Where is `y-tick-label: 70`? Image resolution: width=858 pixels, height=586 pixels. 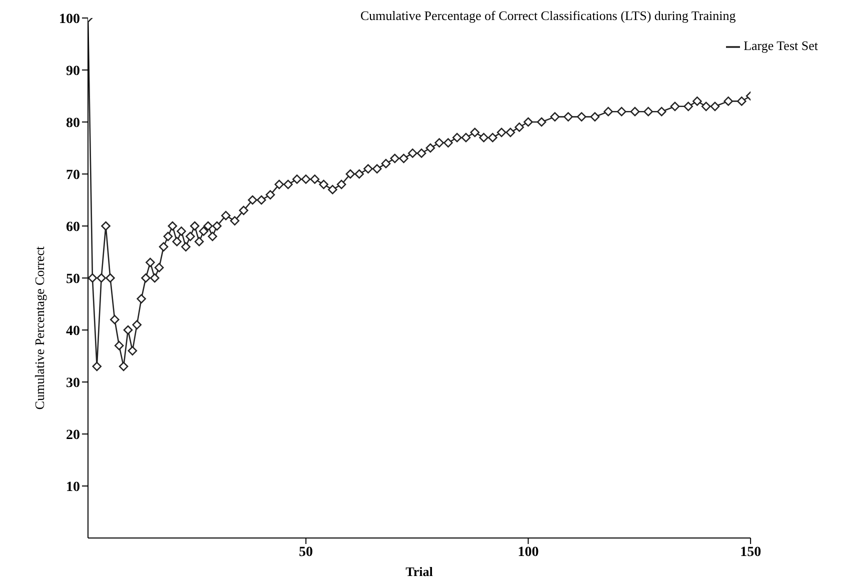
y-tick-label: 70 is located at coordinates (73, 175).